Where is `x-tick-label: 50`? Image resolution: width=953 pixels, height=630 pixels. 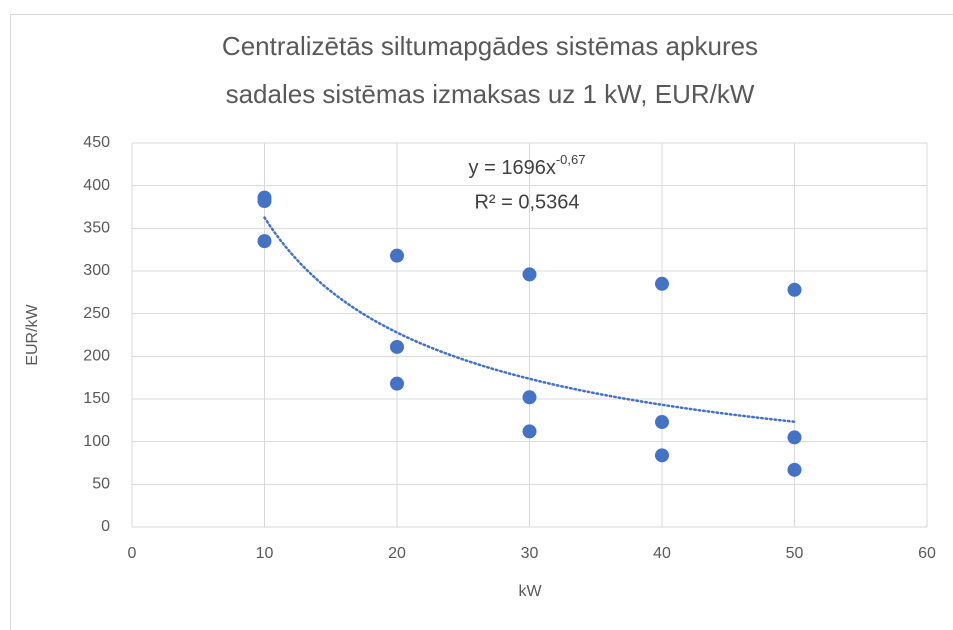 x-tick-label: 50 is located at coordinates (795, 553).